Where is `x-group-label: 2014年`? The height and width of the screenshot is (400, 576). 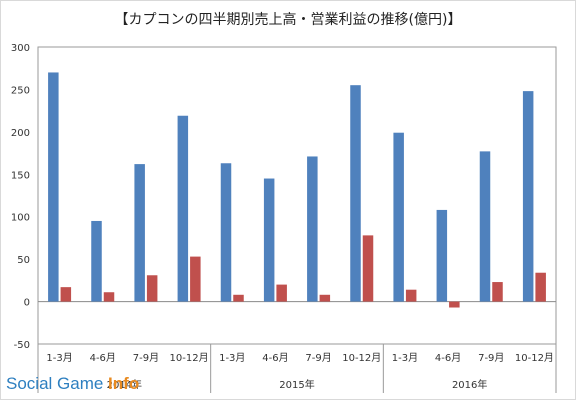
x-group-label: 2014年 is located at coordinates (124, 384).